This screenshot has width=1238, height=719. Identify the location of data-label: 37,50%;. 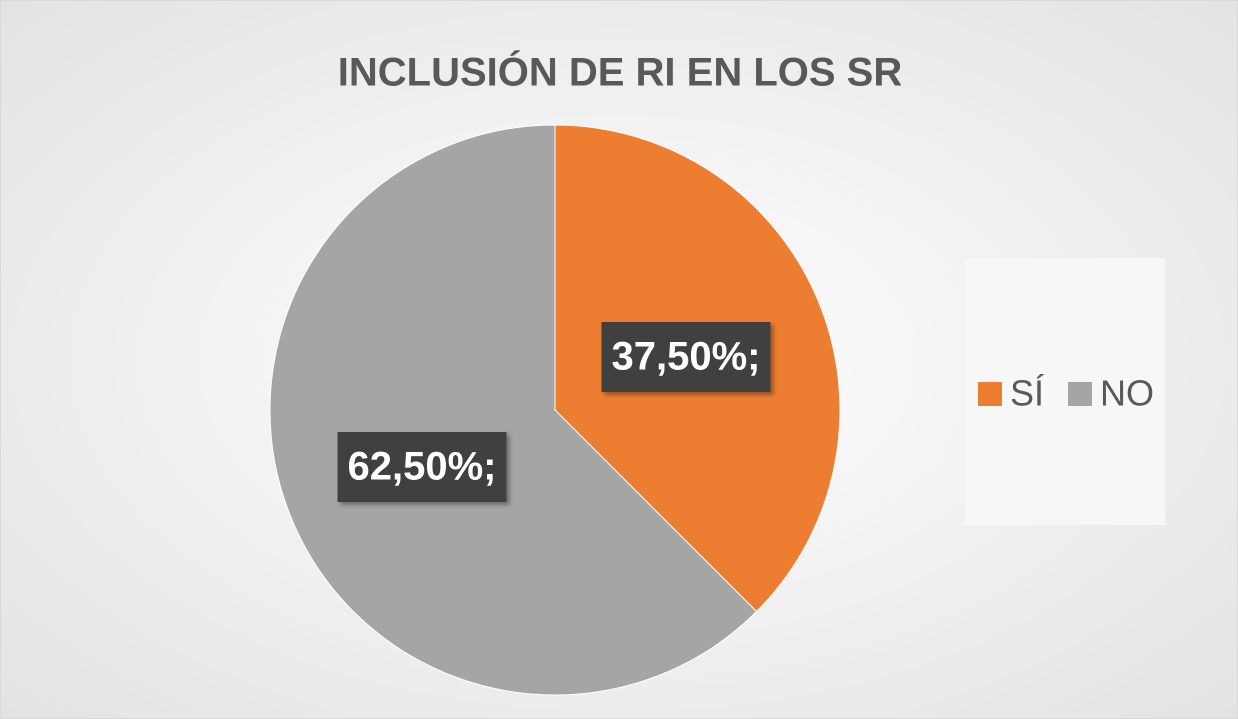
(686, 357).